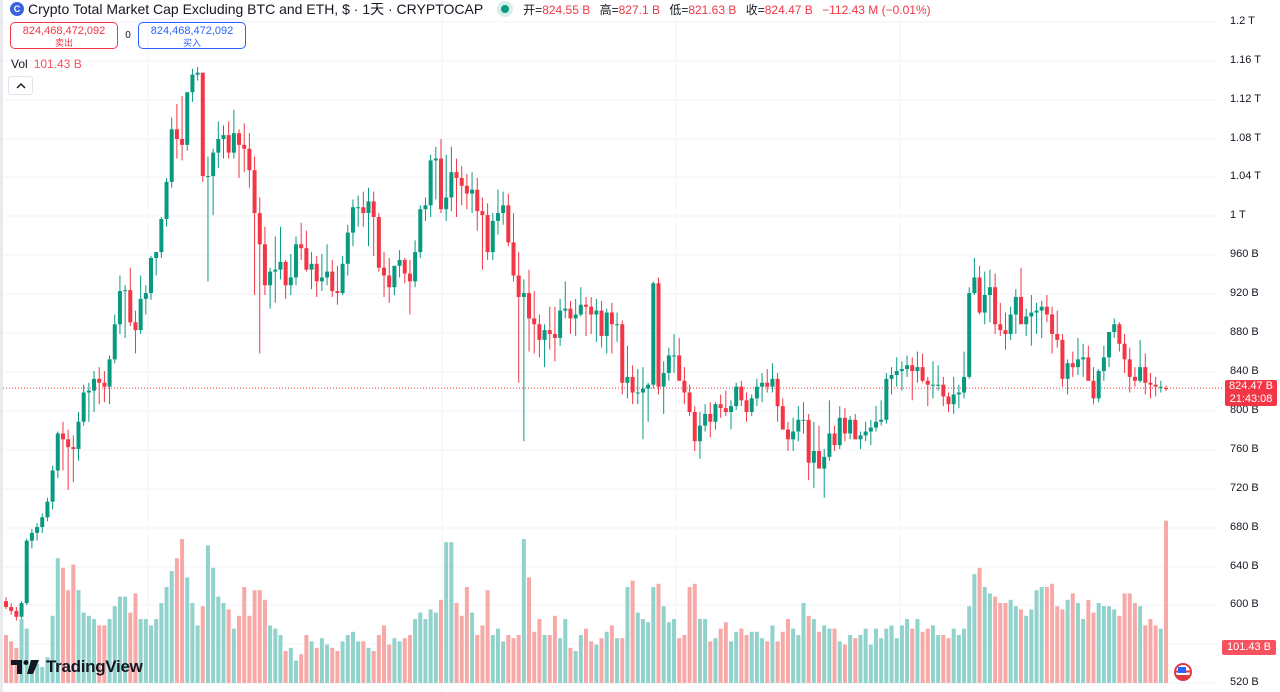  I want to click on current-price-tag: 824.47 B 21:43:08, so click(1251, 393).